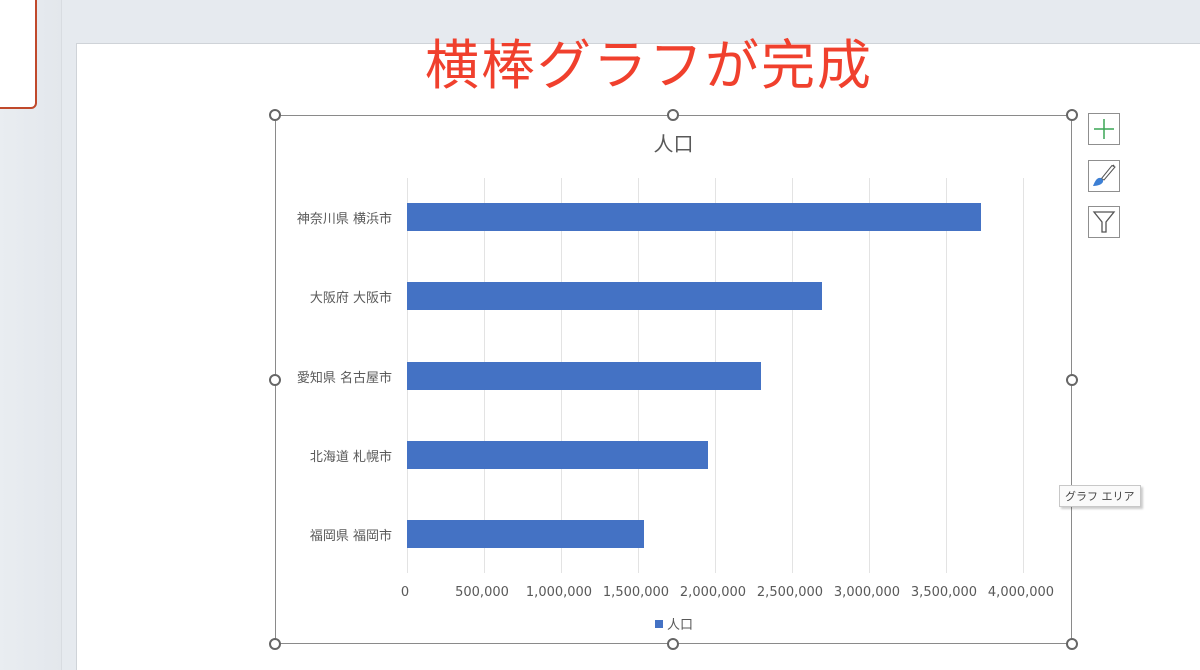 This screenshot has width=1200, height=670. Describe the element at coordinates (659, 623) in the screenshot. I see `legend-swatch` at that location.